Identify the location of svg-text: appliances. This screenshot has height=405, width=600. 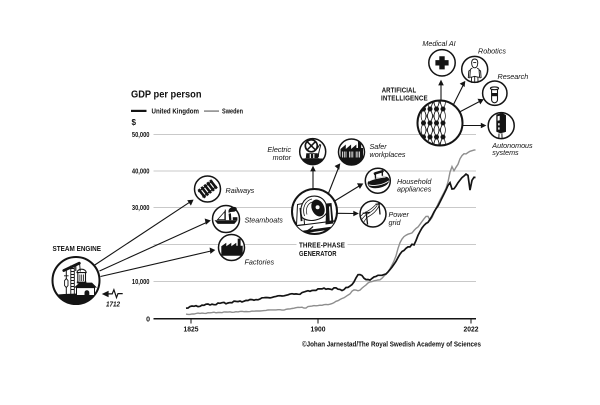
(414, 189).